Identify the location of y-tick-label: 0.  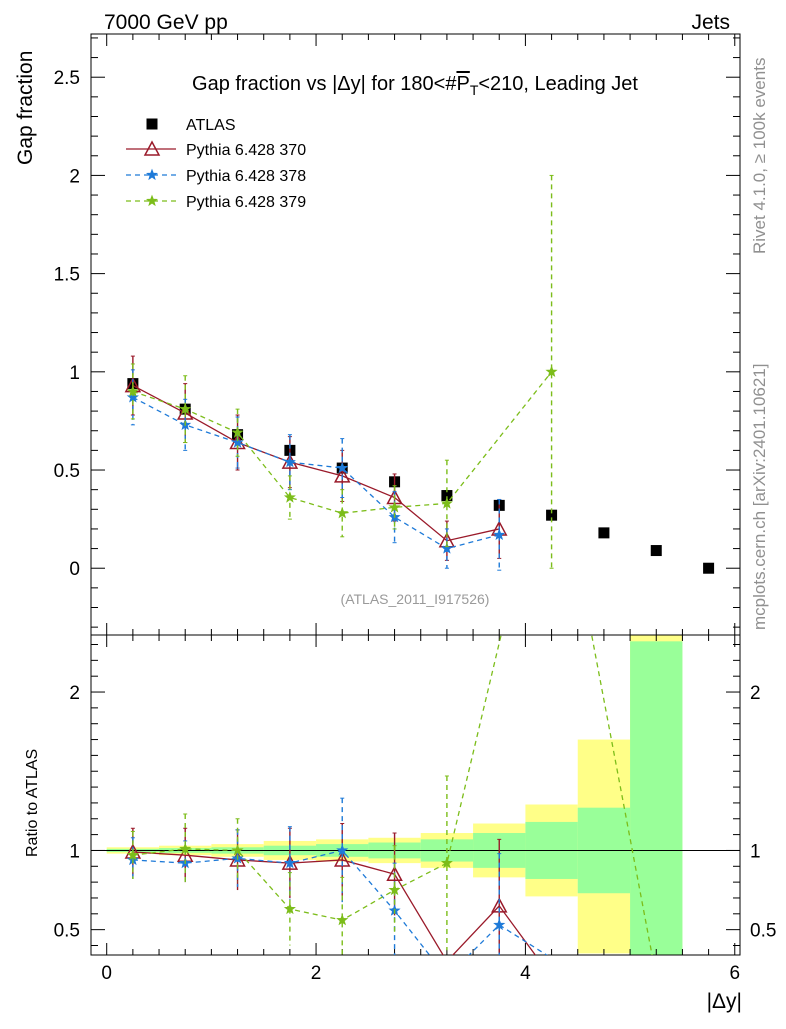
(74, 569).